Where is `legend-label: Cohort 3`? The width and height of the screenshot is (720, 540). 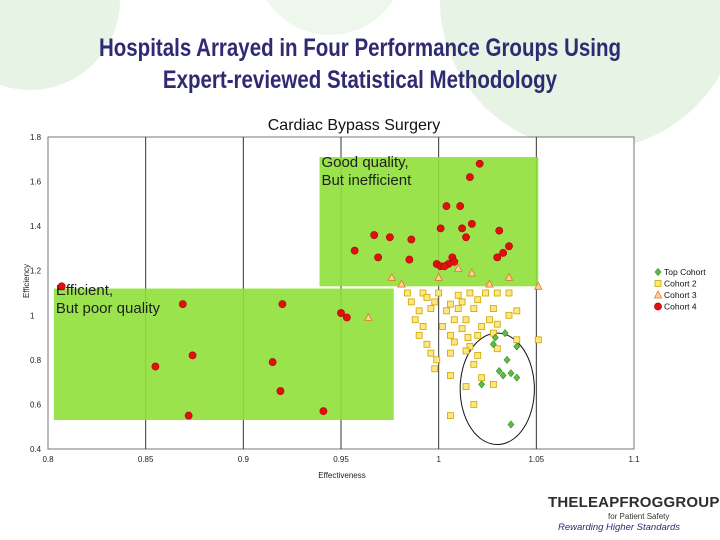
legend-label: Cohort 3 is located at coordinates (680, 295).